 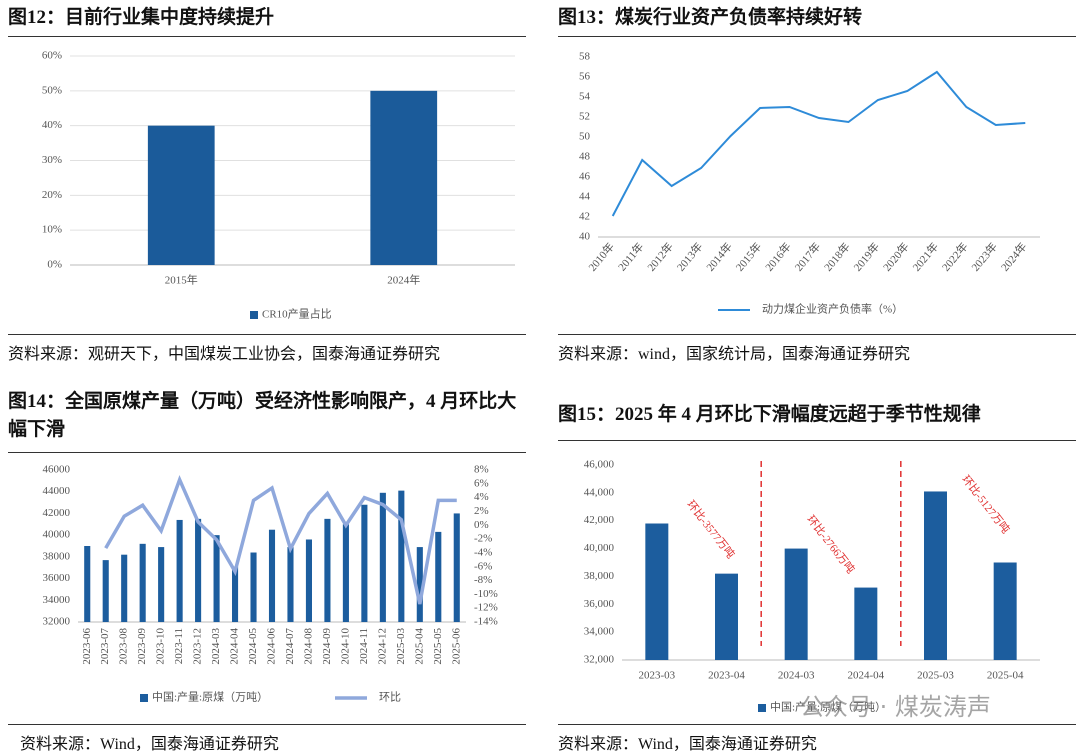 I want to click on y2-tick-label: -10%, so click(x=486, y=594).